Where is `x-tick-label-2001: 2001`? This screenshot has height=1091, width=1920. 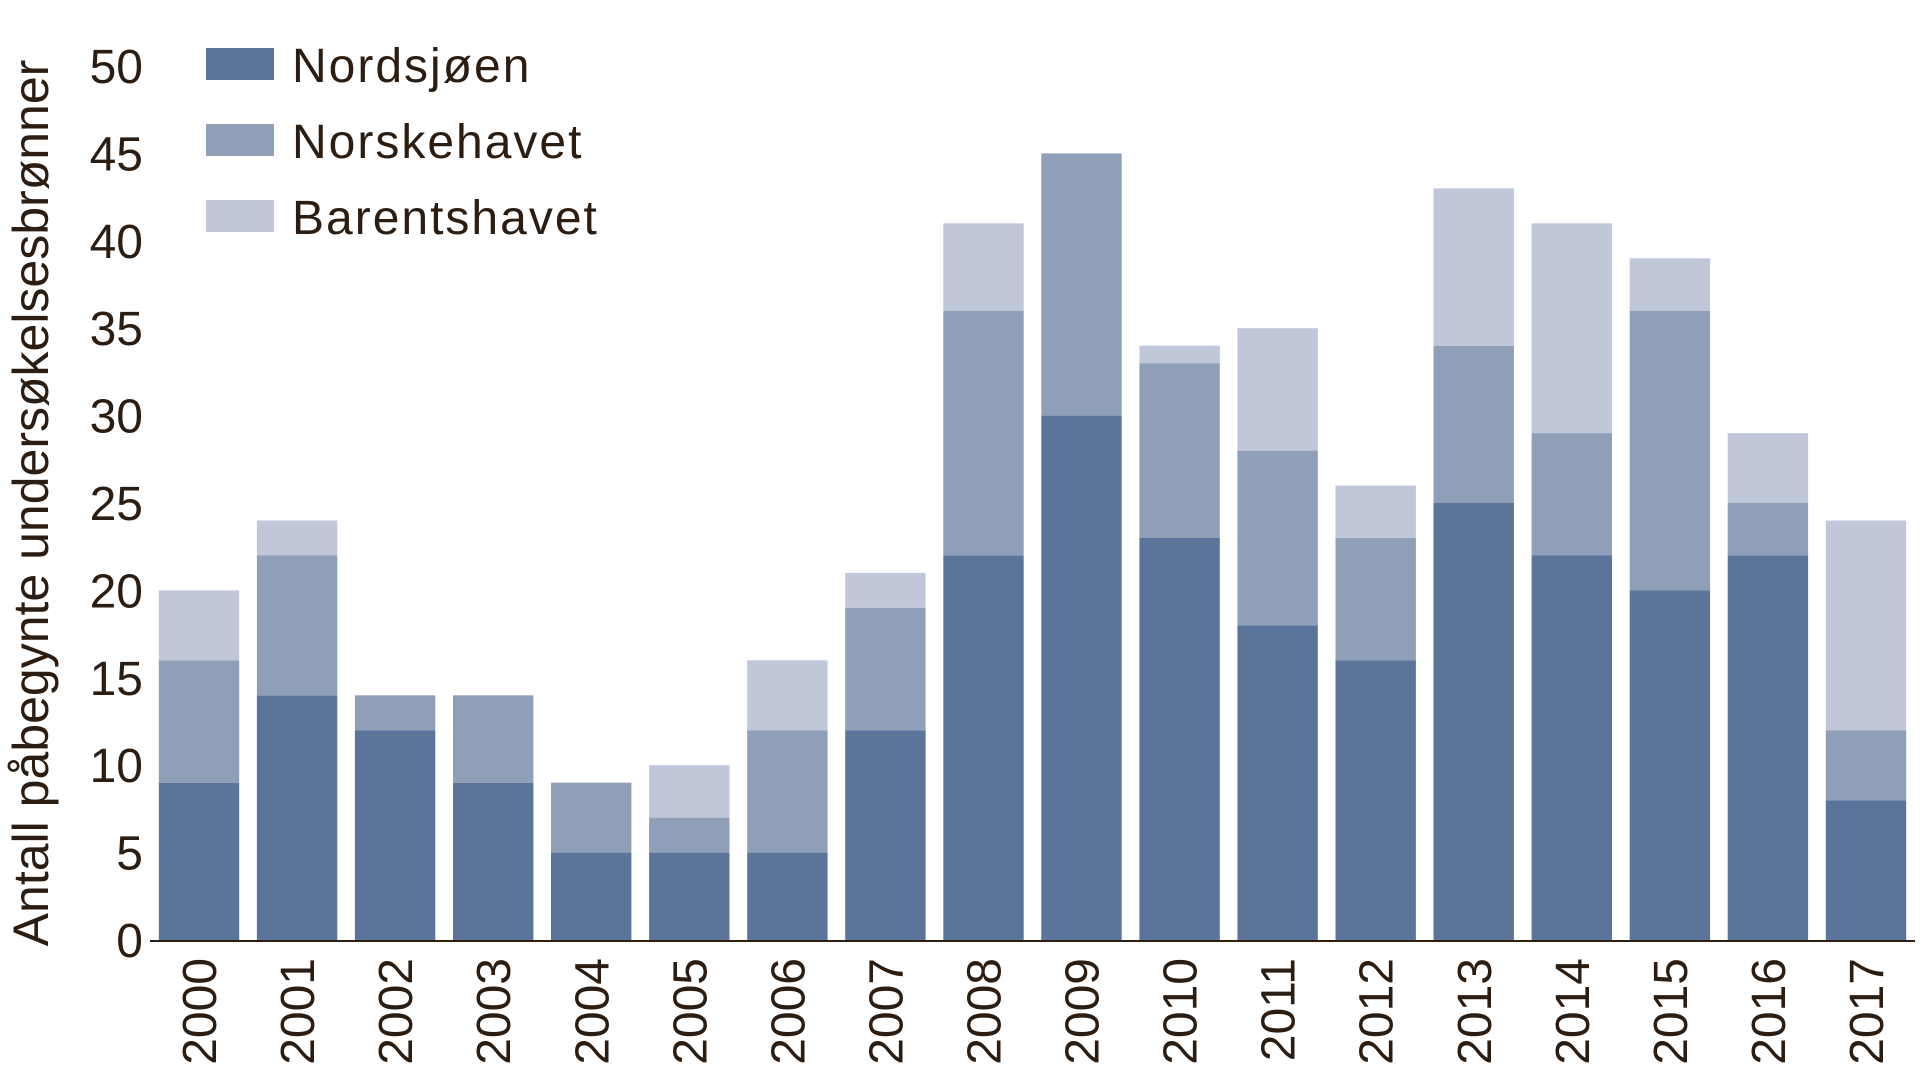
x-tick-label-2001: 2001 is located at coordinates (298, 1011).